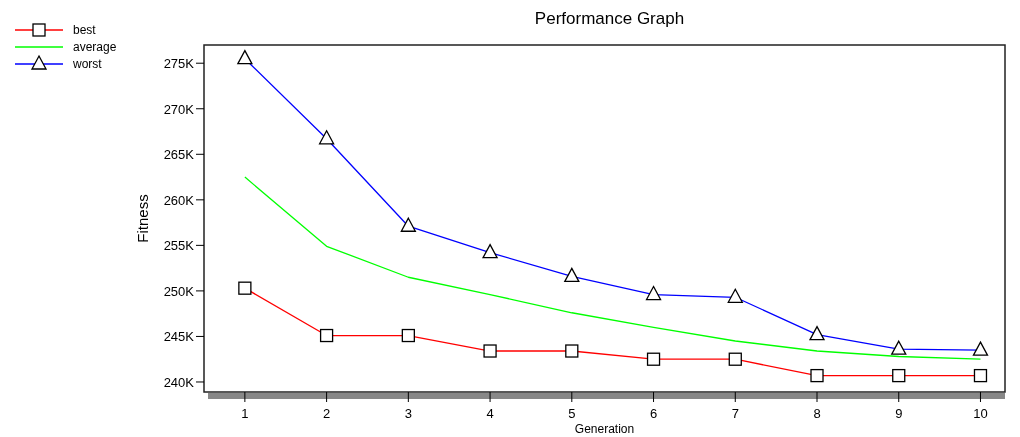 Image resolution: width=1020 pixels, height=437 pixels. Describe the element at coordinates (85, 30) in the screenshot. I see `legend-label: best` at that location.